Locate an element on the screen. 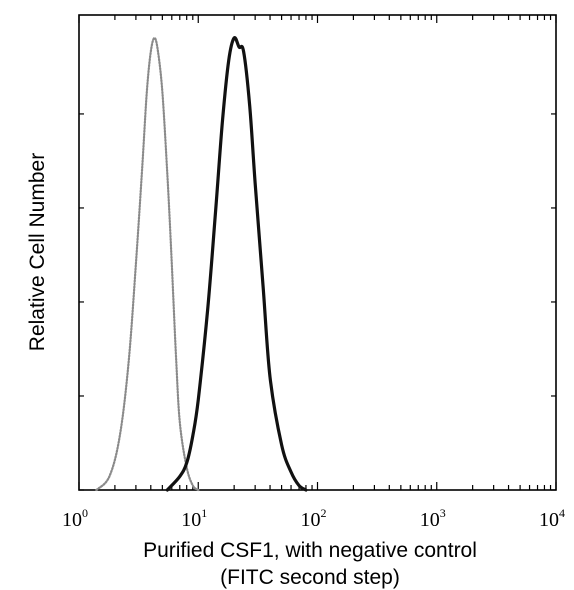  x-tick-label-group: 10⁰ 10¹ 10² 10³ 10⁴ is located at coordinates (313, 518).